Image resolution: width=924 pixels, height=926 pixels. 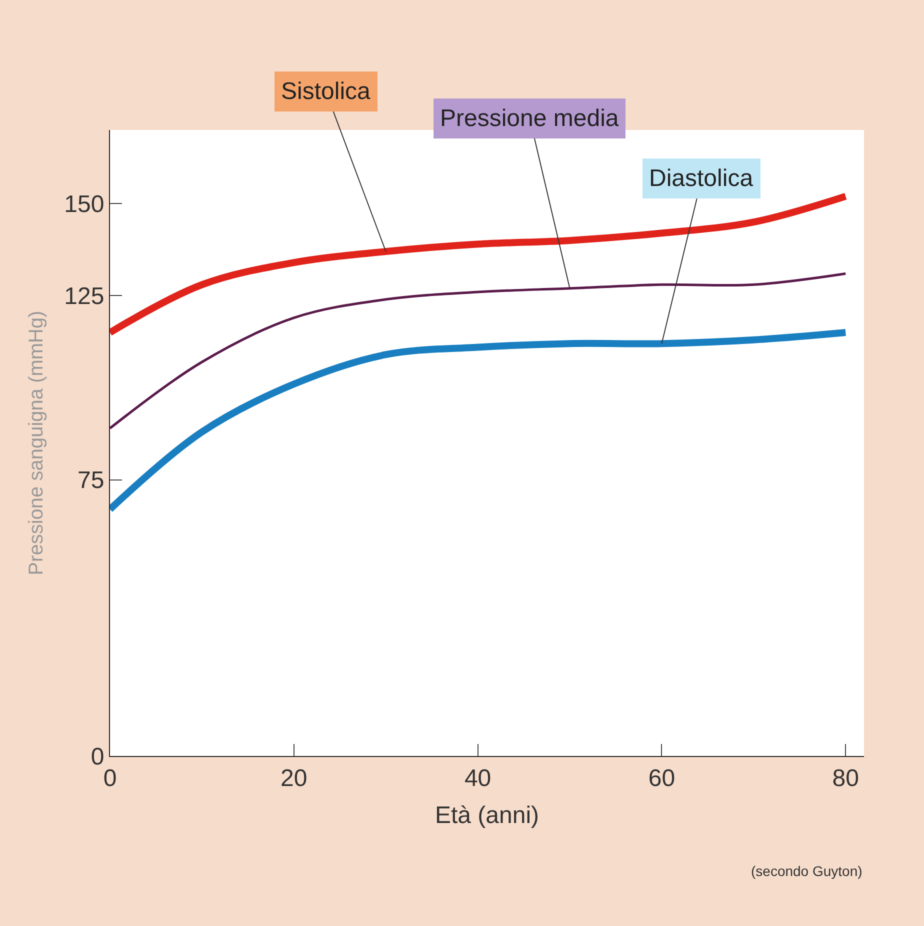 What do you see at coordinates (84, 204) in the screenshot?
I see `y-tick-label: 150` at bounding box center [84, 204].